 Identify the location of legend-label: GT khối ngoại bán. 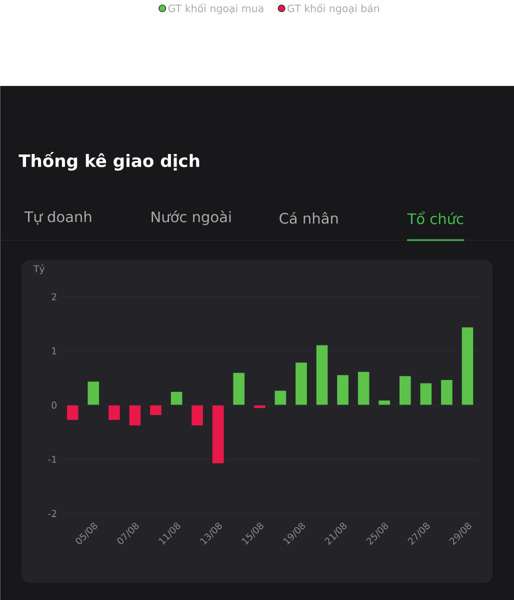
(333, 8).